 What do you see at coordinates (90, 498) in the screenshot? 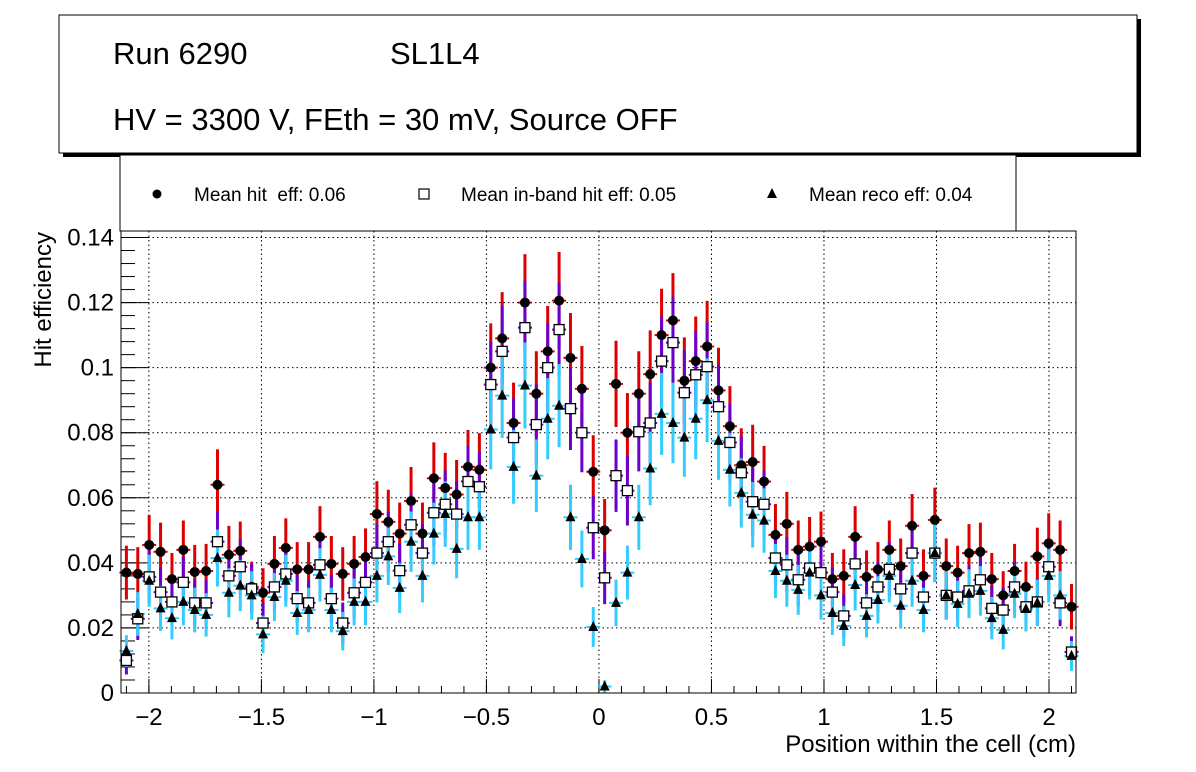
I see `y-tick-label: 0.06` at bounding box center [90, 498].